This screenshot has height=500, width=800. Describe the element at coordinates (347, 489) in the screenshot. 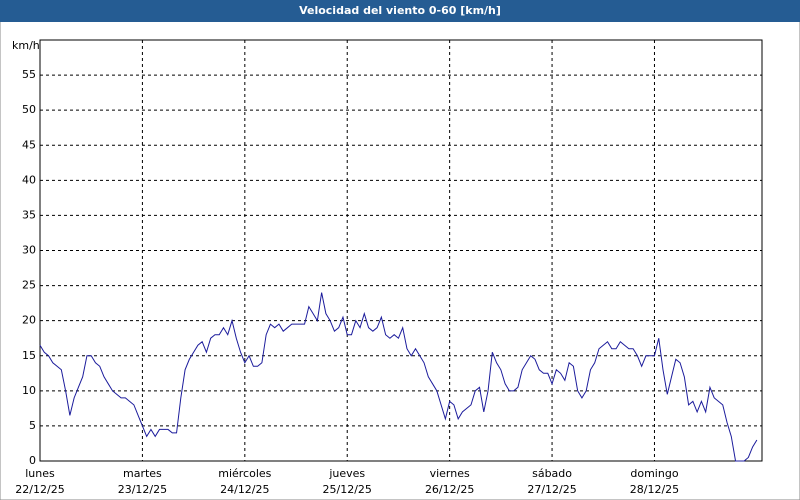

I see `x-tick-date: 25/12/25` at that location.